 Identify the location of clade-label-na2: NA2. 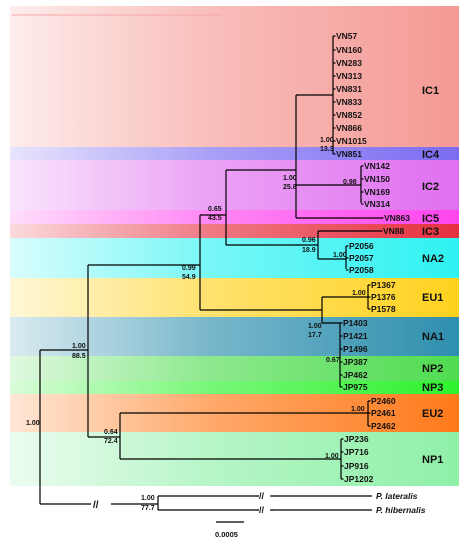
(433, 259).